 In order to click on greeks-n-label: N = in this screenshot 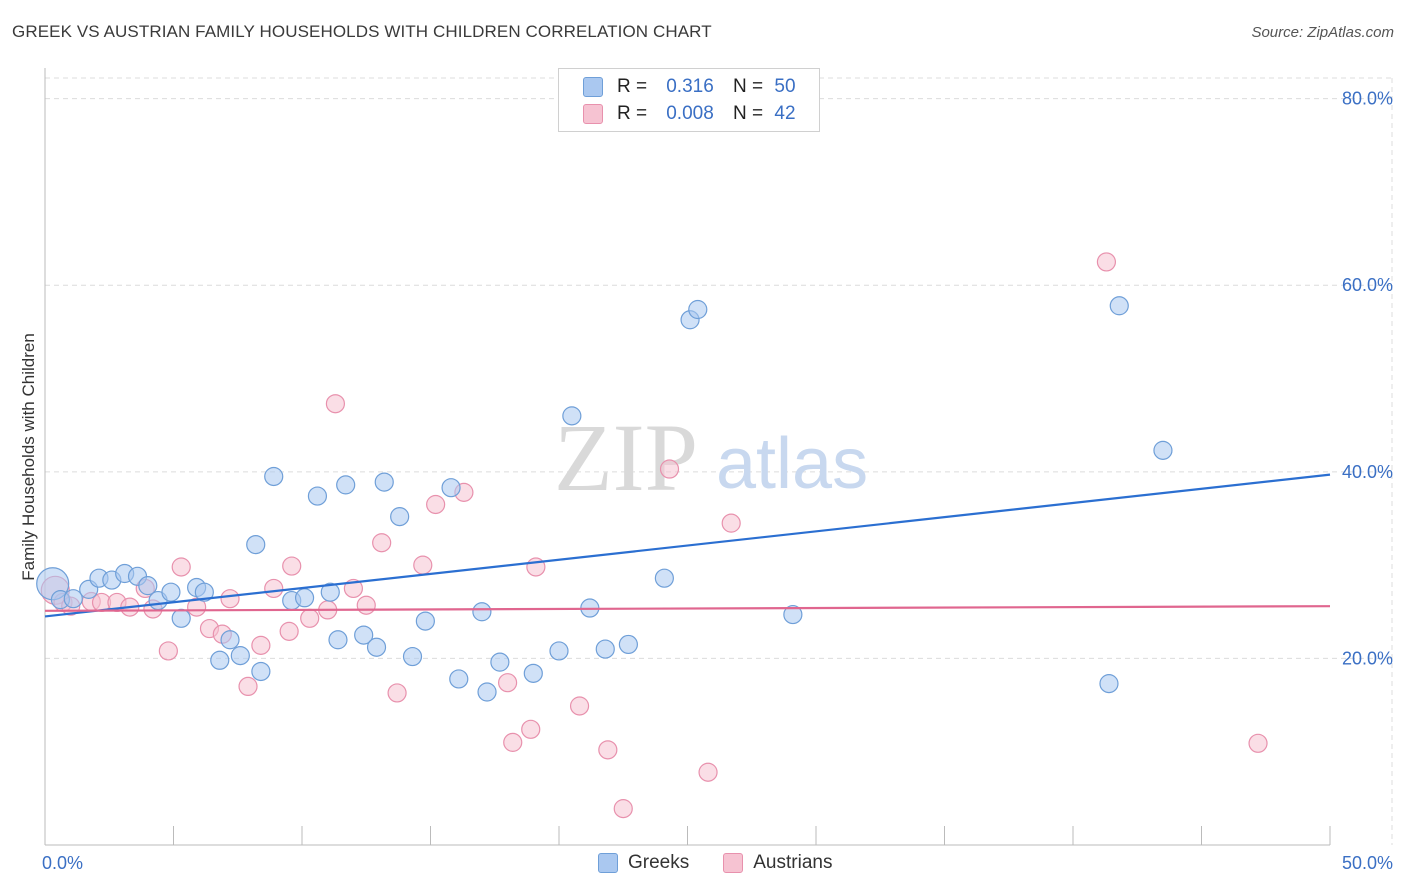, I will do `click(748, 86)`.